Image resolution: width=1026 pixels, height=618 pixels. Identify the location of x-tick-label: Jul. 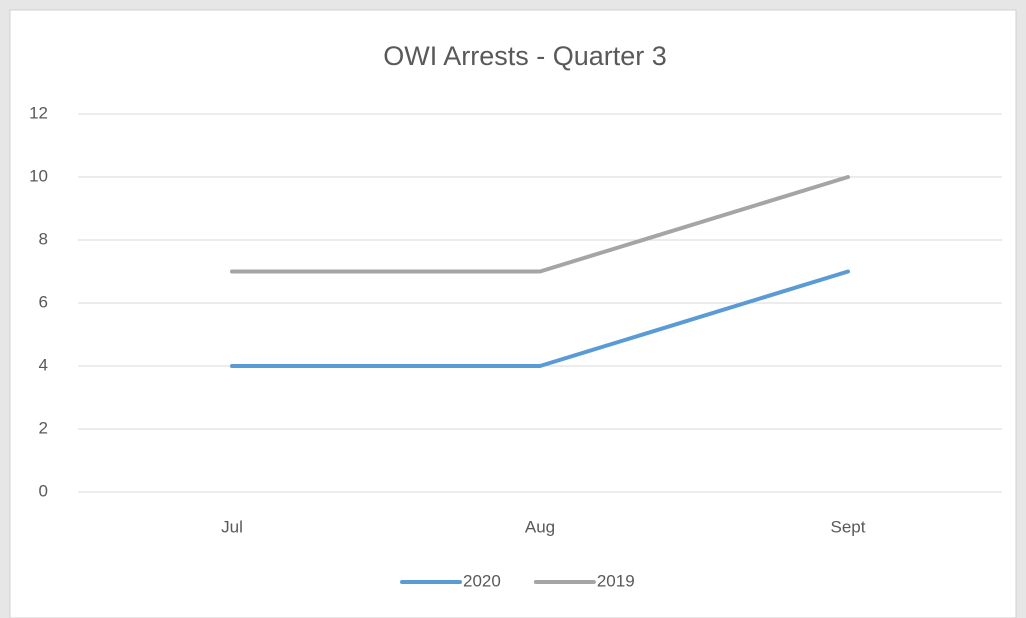
(232, 526).